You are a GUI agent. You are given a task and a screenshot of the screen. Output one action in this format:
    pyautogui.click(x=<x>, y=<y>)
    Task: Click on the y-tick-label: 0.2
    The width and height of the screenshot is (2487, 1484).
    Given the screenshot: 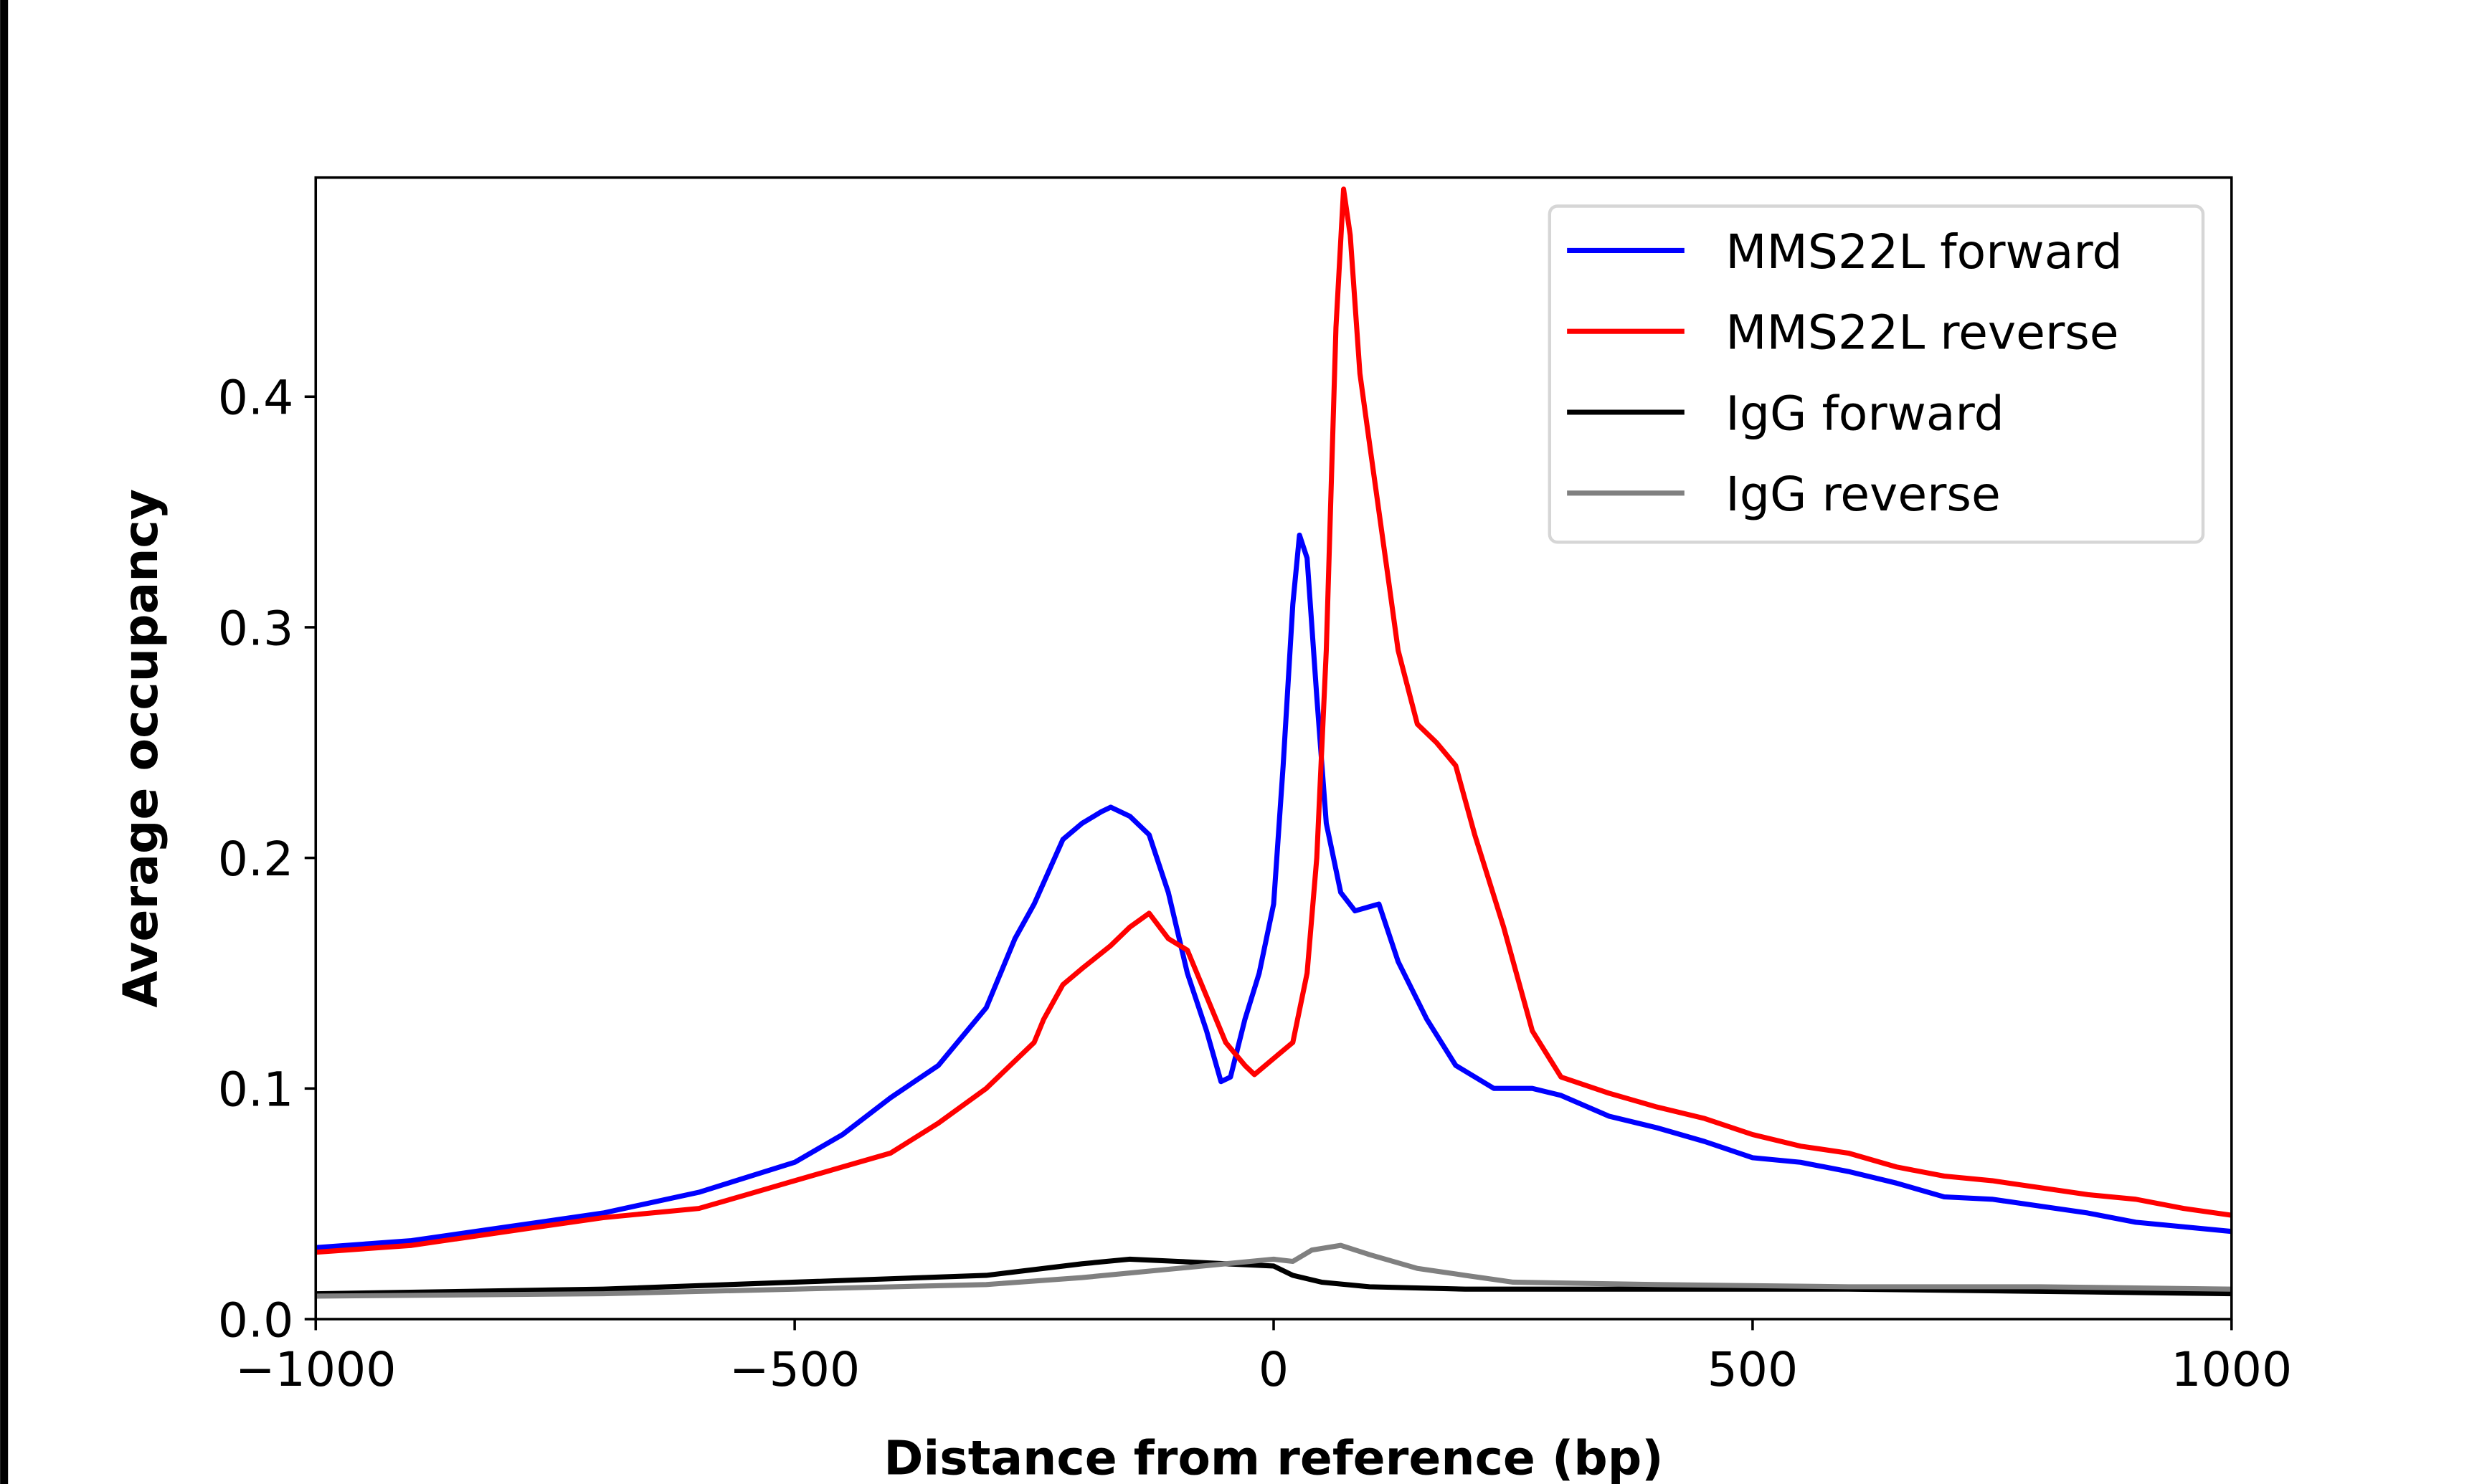 What is the action you would take?
    pyautogui.click(x=256, y=859)
    